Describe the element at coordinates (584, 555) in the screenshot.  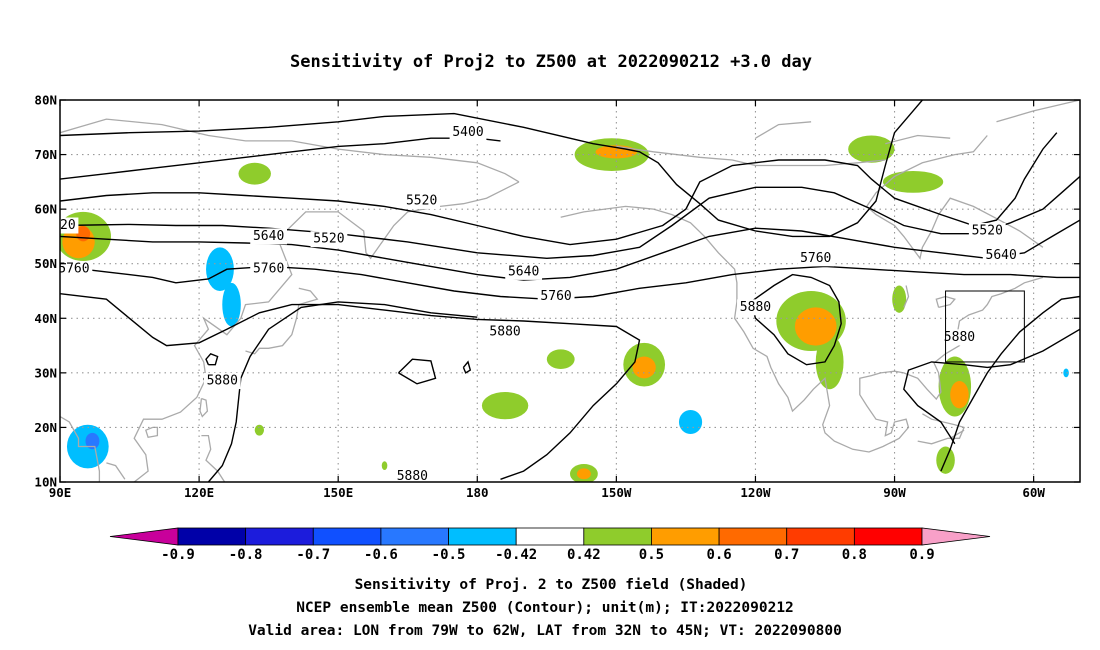
I see `colorbar-label-6: 0.42` at that location.